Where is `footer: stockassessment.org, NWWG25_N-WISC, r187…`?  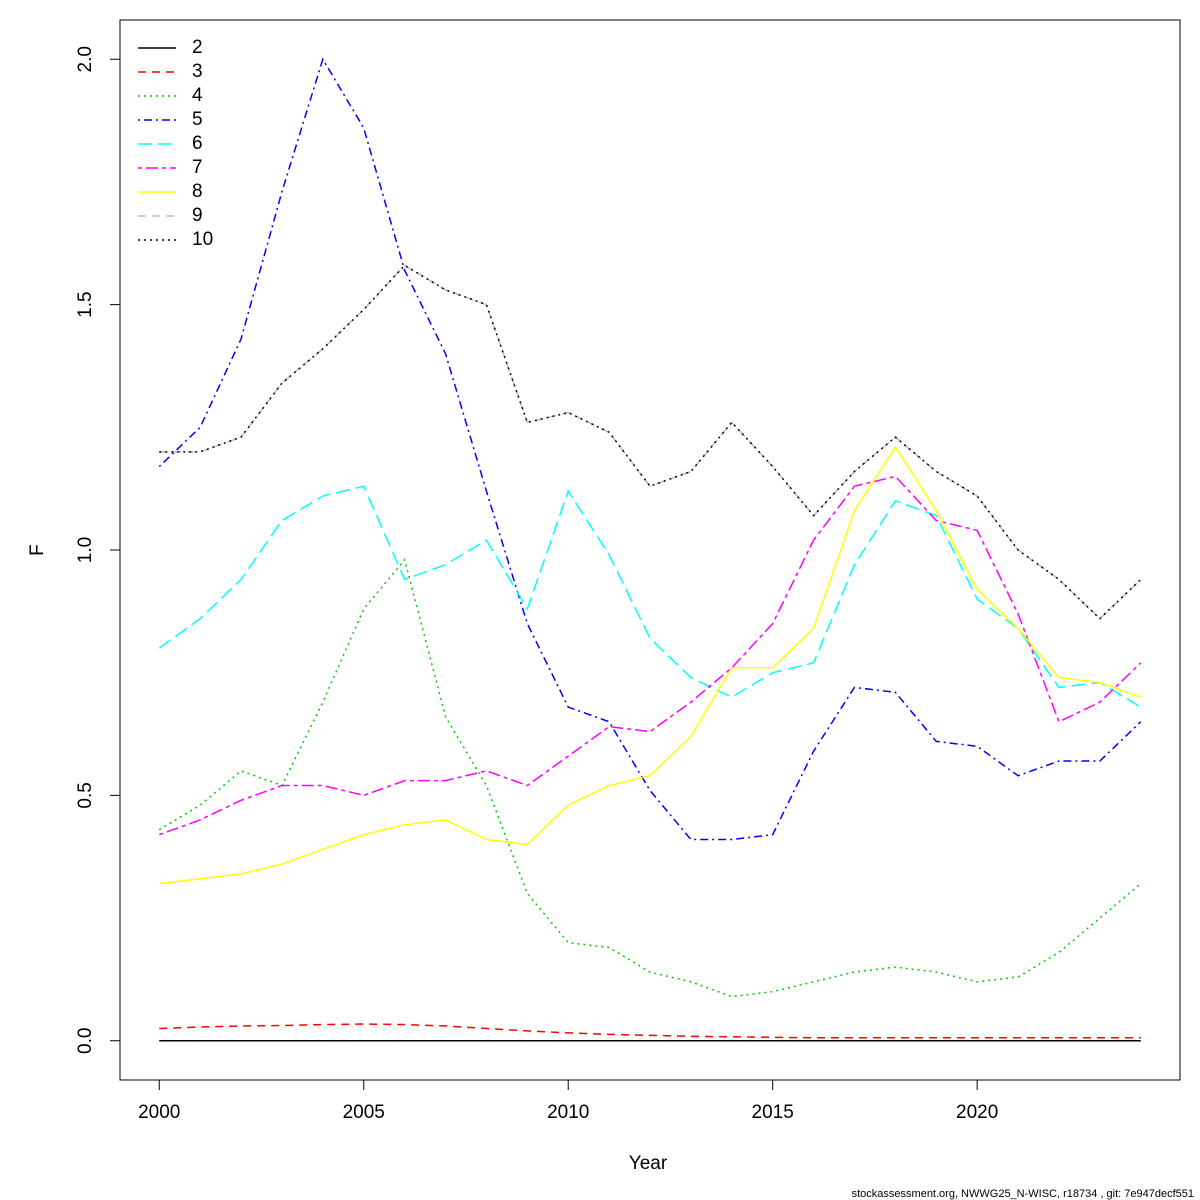
footer: stockassessment.org, NWWG25_N-WISC, r187… is located at coordinates (1023, 1194).